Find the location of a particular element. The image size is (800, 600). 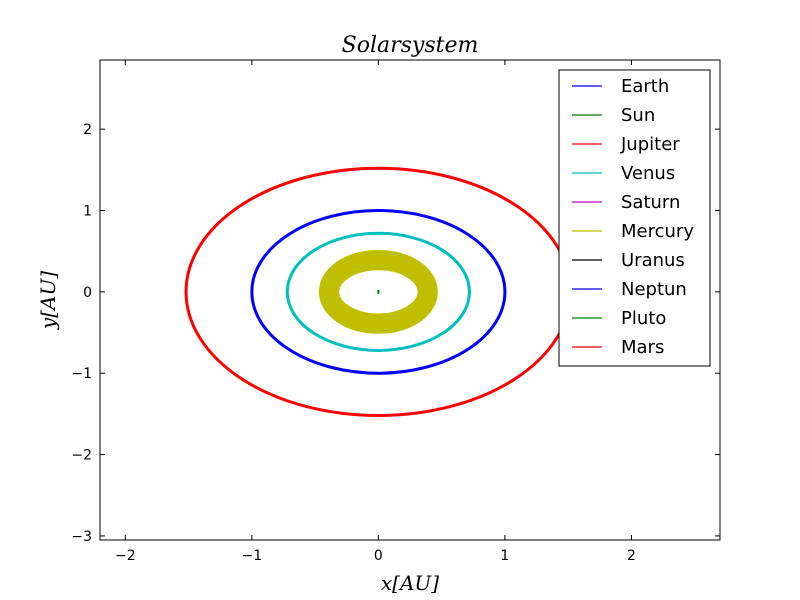

y-tick-label: −2 is located at coordinates (81, 456).